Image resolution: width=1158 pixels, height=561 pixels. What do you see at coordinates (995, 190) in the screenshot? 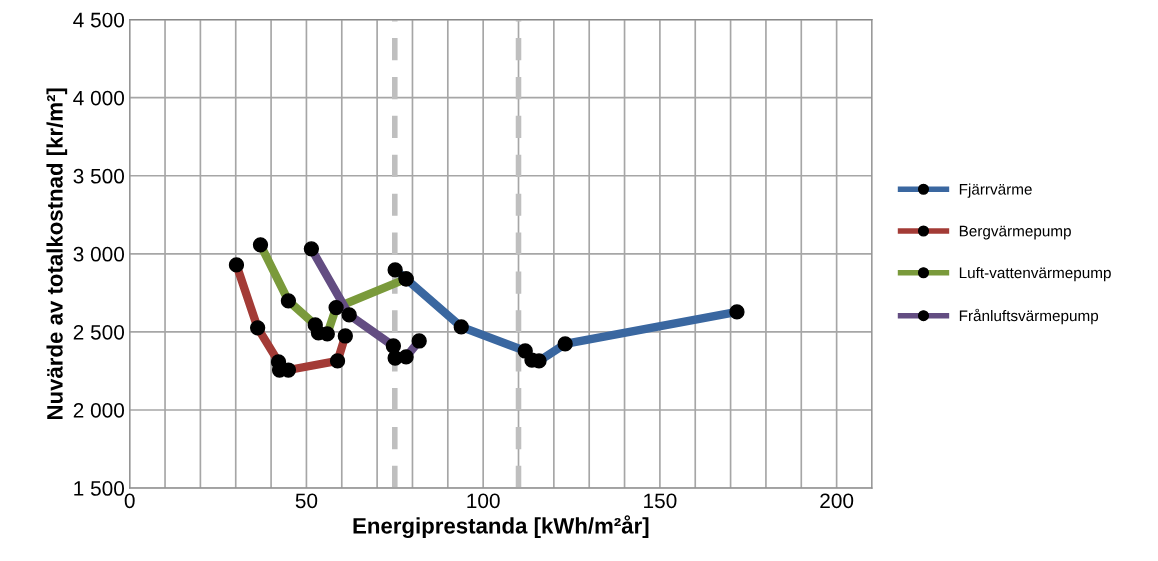
I see `legend-label: Fjärrvärme` at bounding box center [995, 190].